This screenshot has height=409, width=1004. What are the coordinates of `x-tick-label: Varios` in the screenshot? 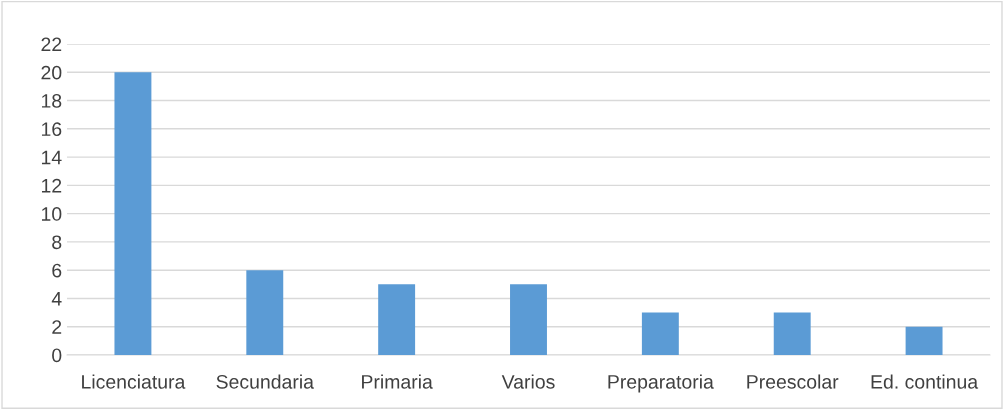 It's located at (528, 381).